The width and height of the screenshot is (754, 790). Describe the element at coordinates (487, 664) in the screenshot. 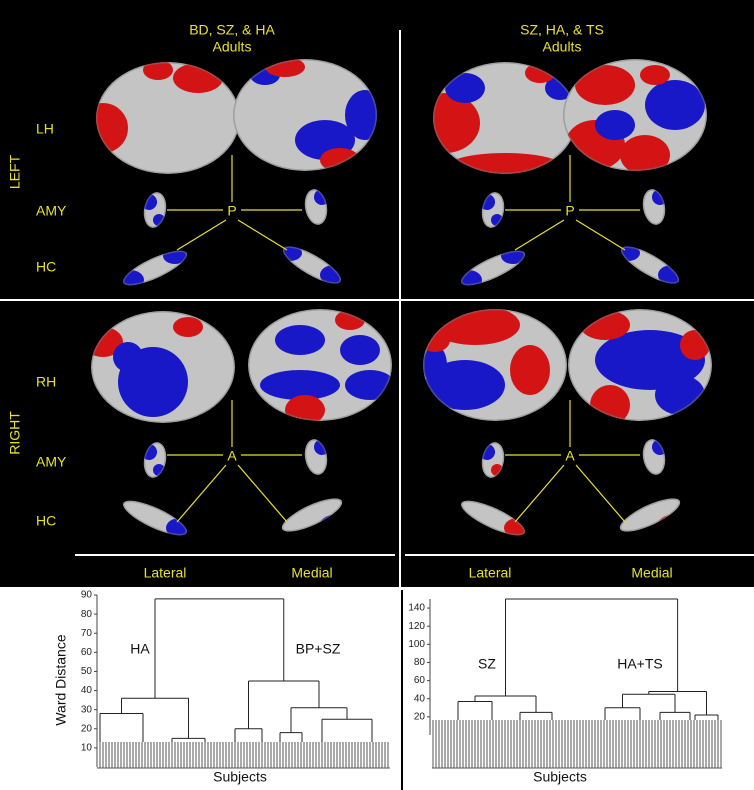

I see `cluster-label: SZ` at that location.